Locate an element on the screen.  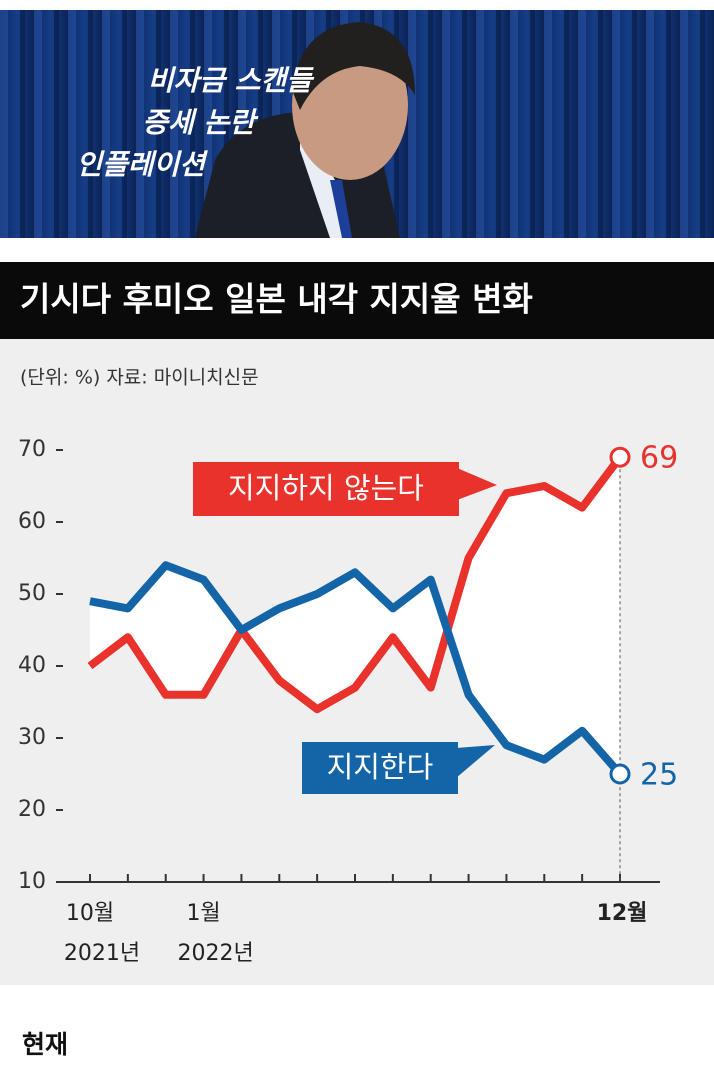
series-line is located at coordinates (356, 669).